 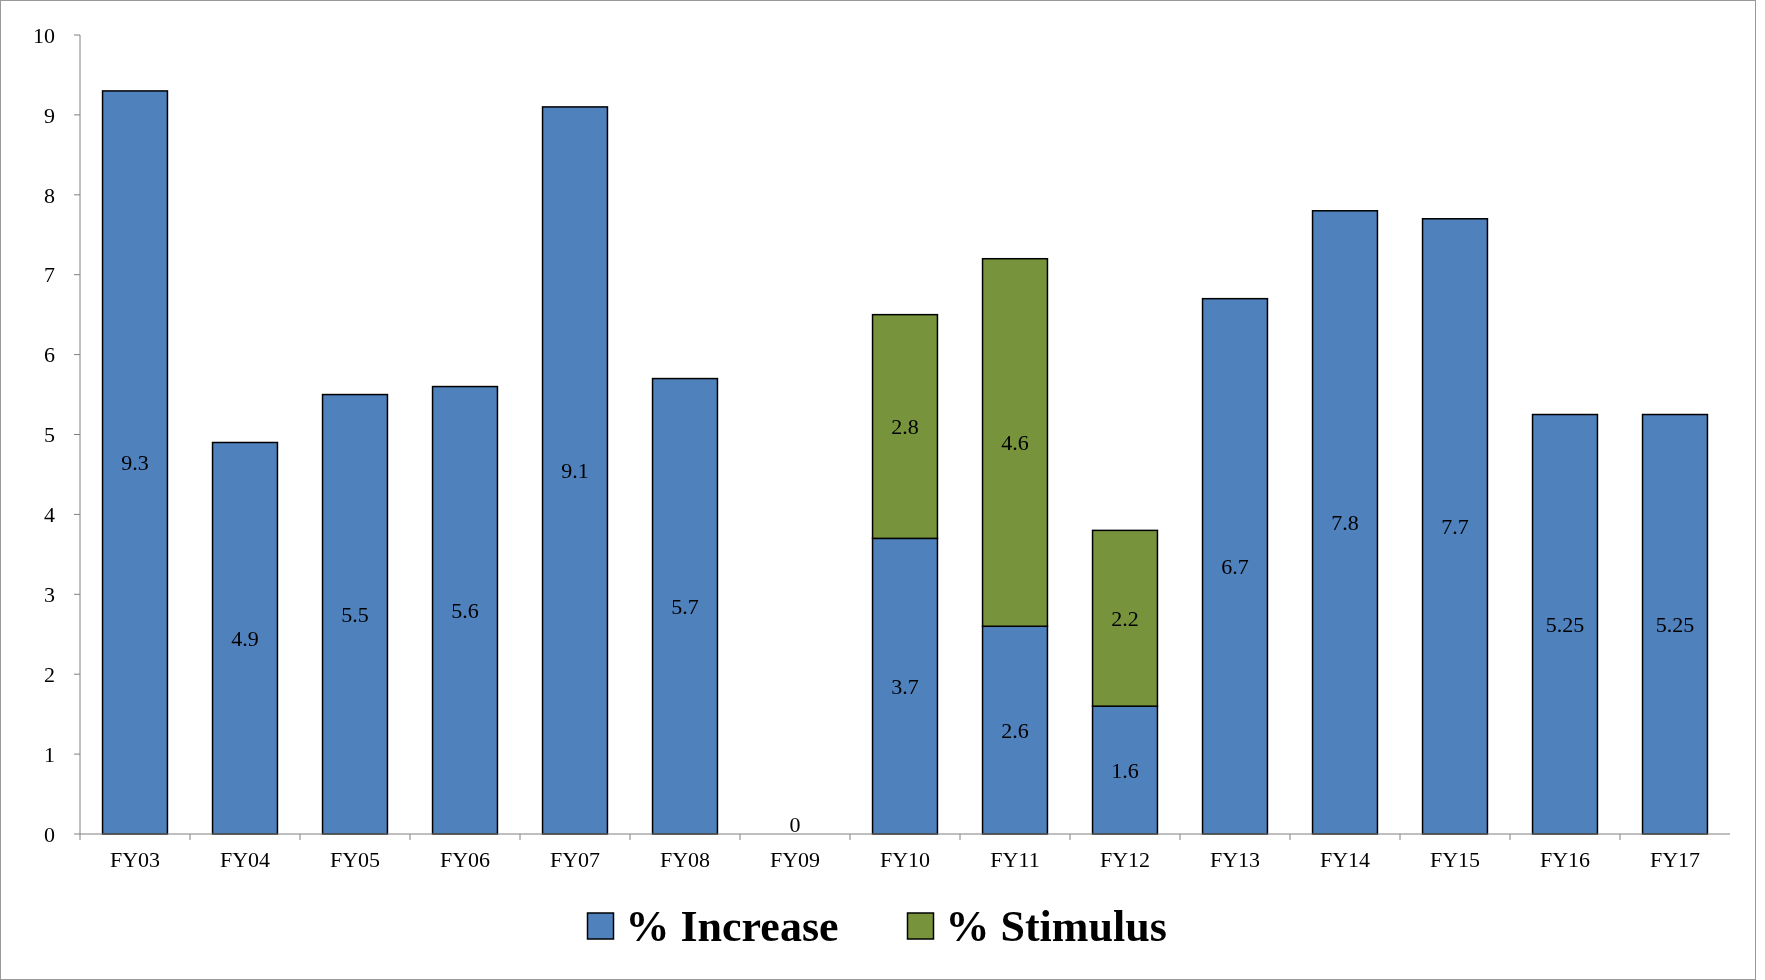 I want to click on y-tick-label: 10, so click(x=44, y=35).